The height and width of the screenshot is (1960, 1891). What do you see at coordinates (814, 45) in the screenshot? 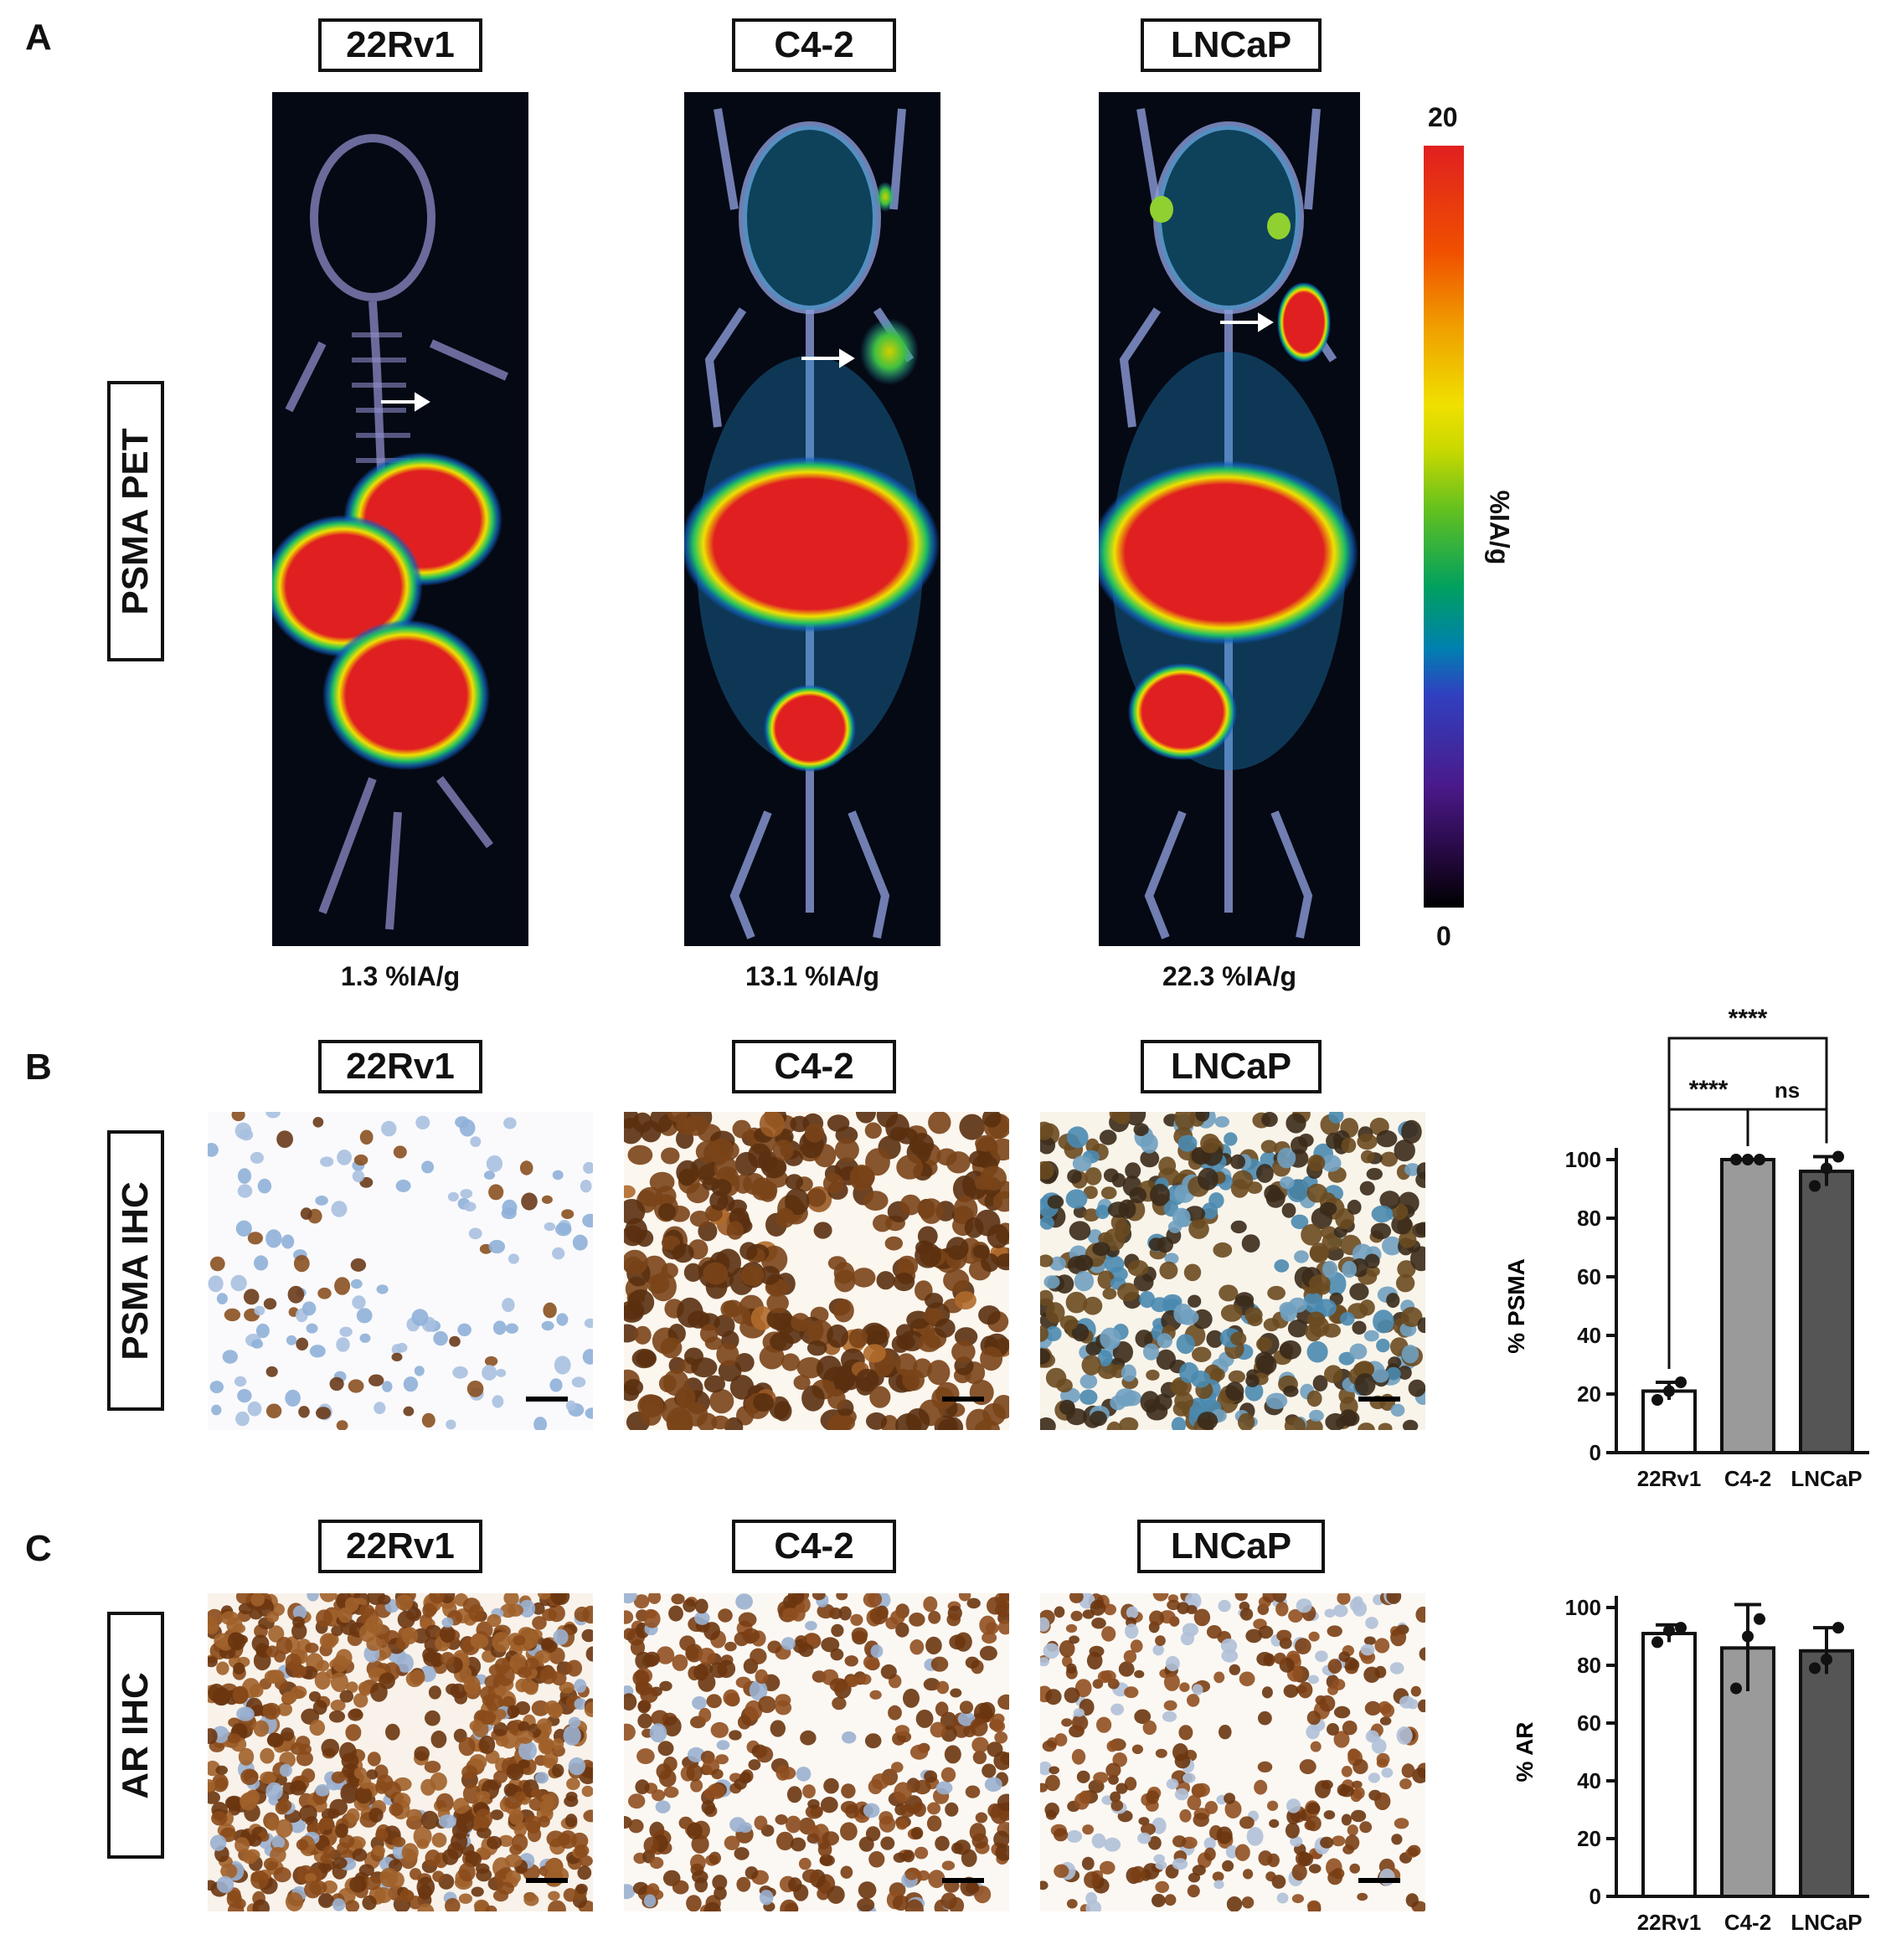
I see `pet-label-c42: C4-2` at bounding box center [814, 45].